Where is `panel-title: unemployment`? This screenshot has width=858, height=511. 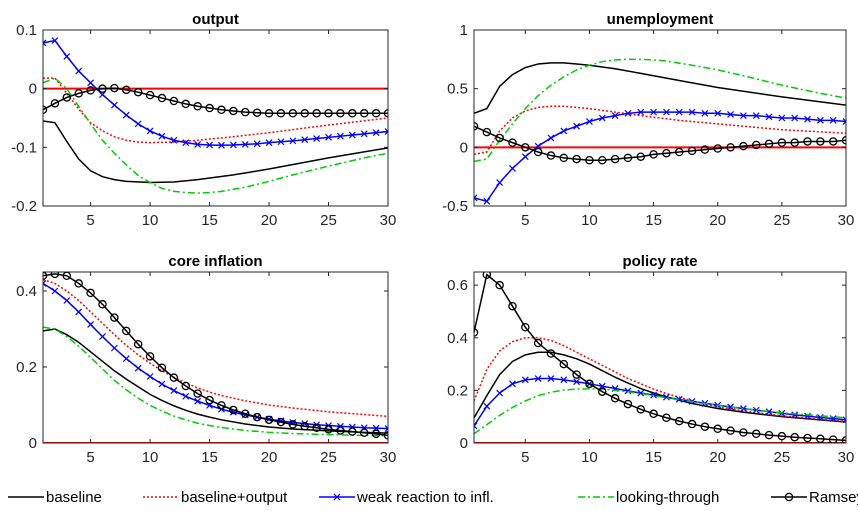
panel-title: unemployment is located at coordinates (660, 19).